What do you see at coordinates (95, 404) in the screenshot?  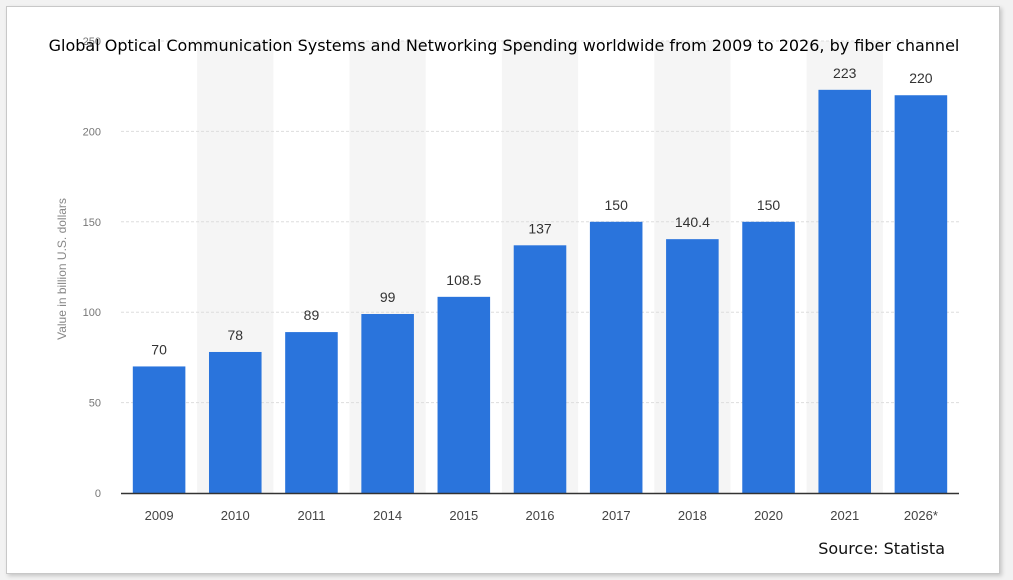 I see `y-tick-label: 50` at bounding box center [95, 404].